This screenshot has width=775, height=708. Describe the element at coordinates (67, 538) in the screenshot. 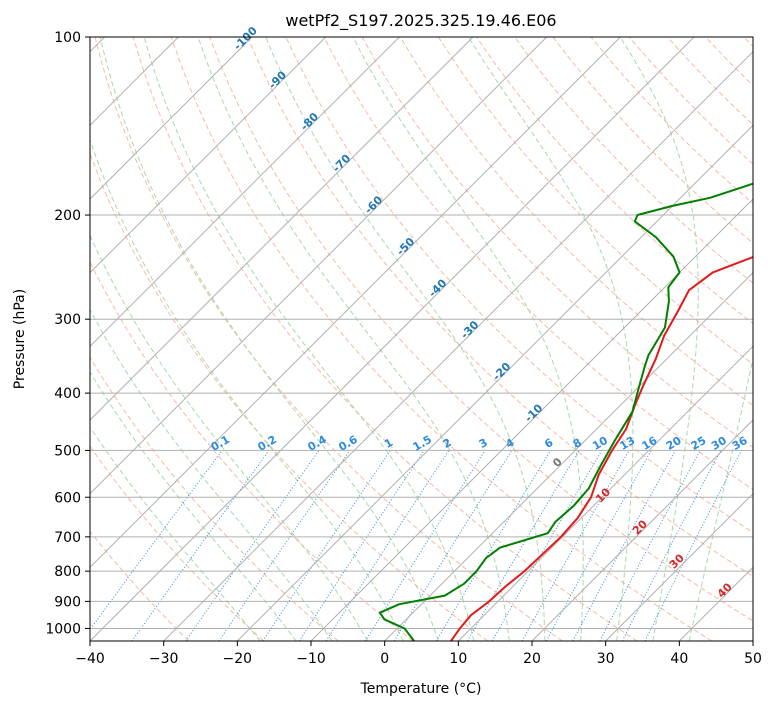

I see `y-tick-label: 700` at that location.